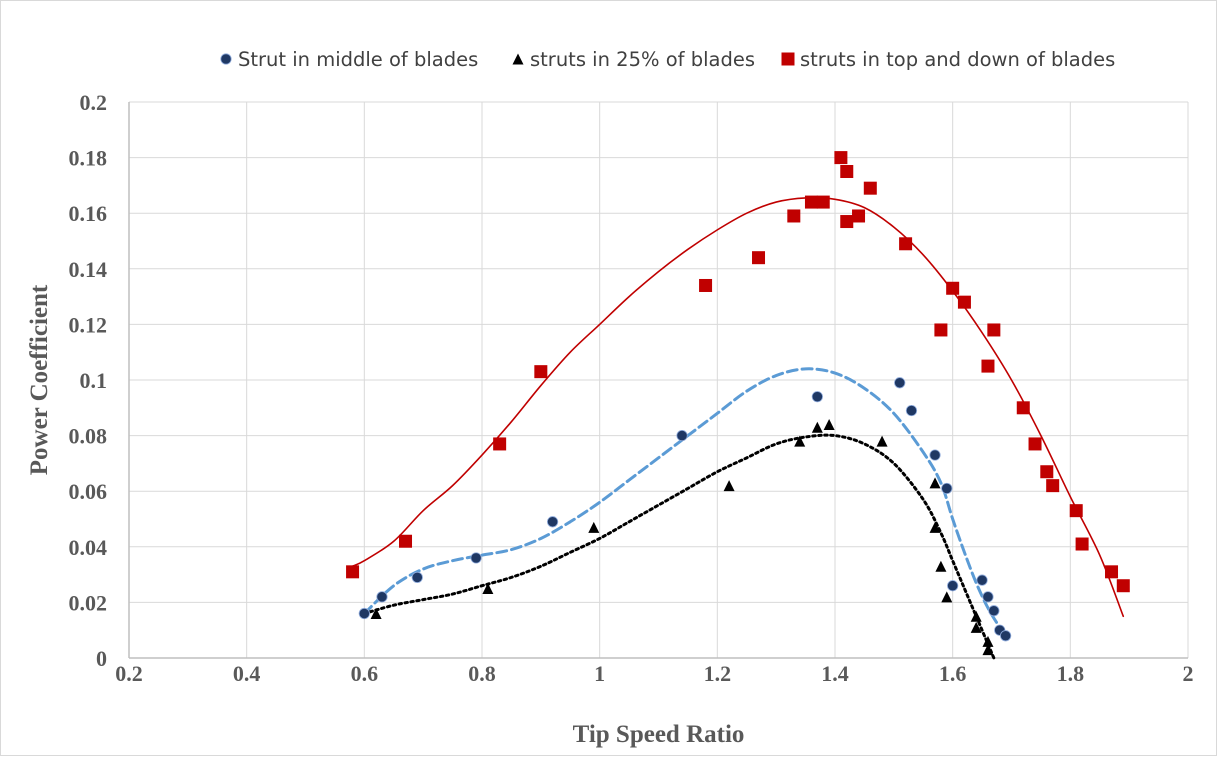 Image resolution: width=1217 pixels, height=757 pixels. What do you see at coordinates (39, 379) in the screenshot?
I see `y-axis-title: Power Coefficient` at bounding box center [39, 379].